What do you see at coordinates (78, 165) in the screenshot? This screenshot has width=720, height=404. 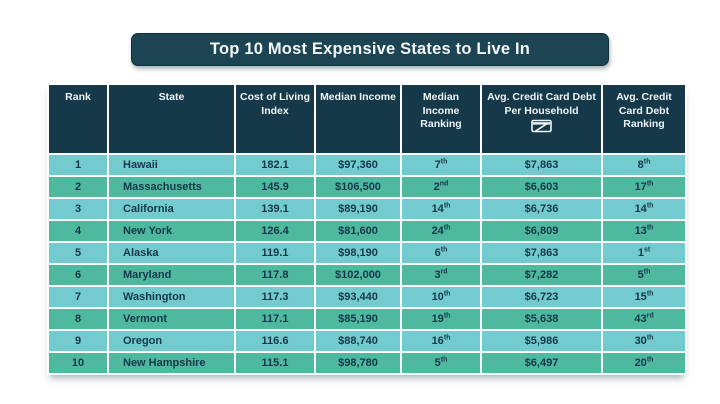 I see `cell-rank: 1` at bounding box center [78, 165].